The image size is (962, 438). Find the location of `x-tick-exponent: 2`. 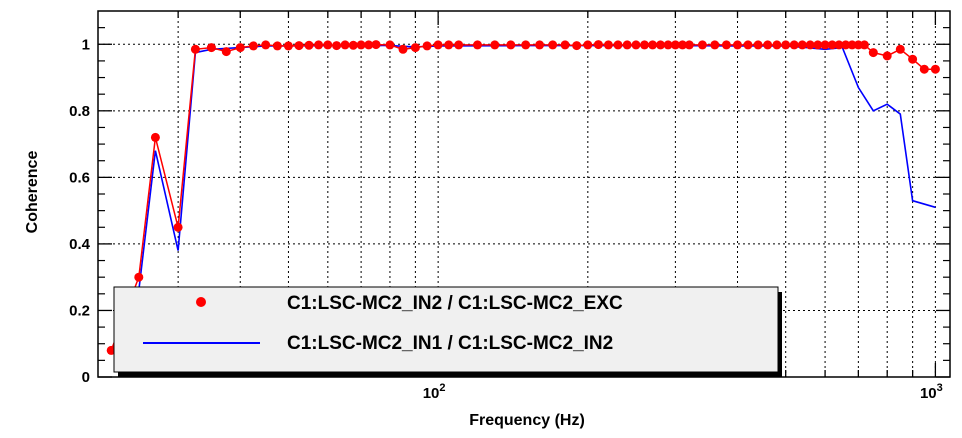

x-tick-exponent: 2 is located at coordinates (442, 388).